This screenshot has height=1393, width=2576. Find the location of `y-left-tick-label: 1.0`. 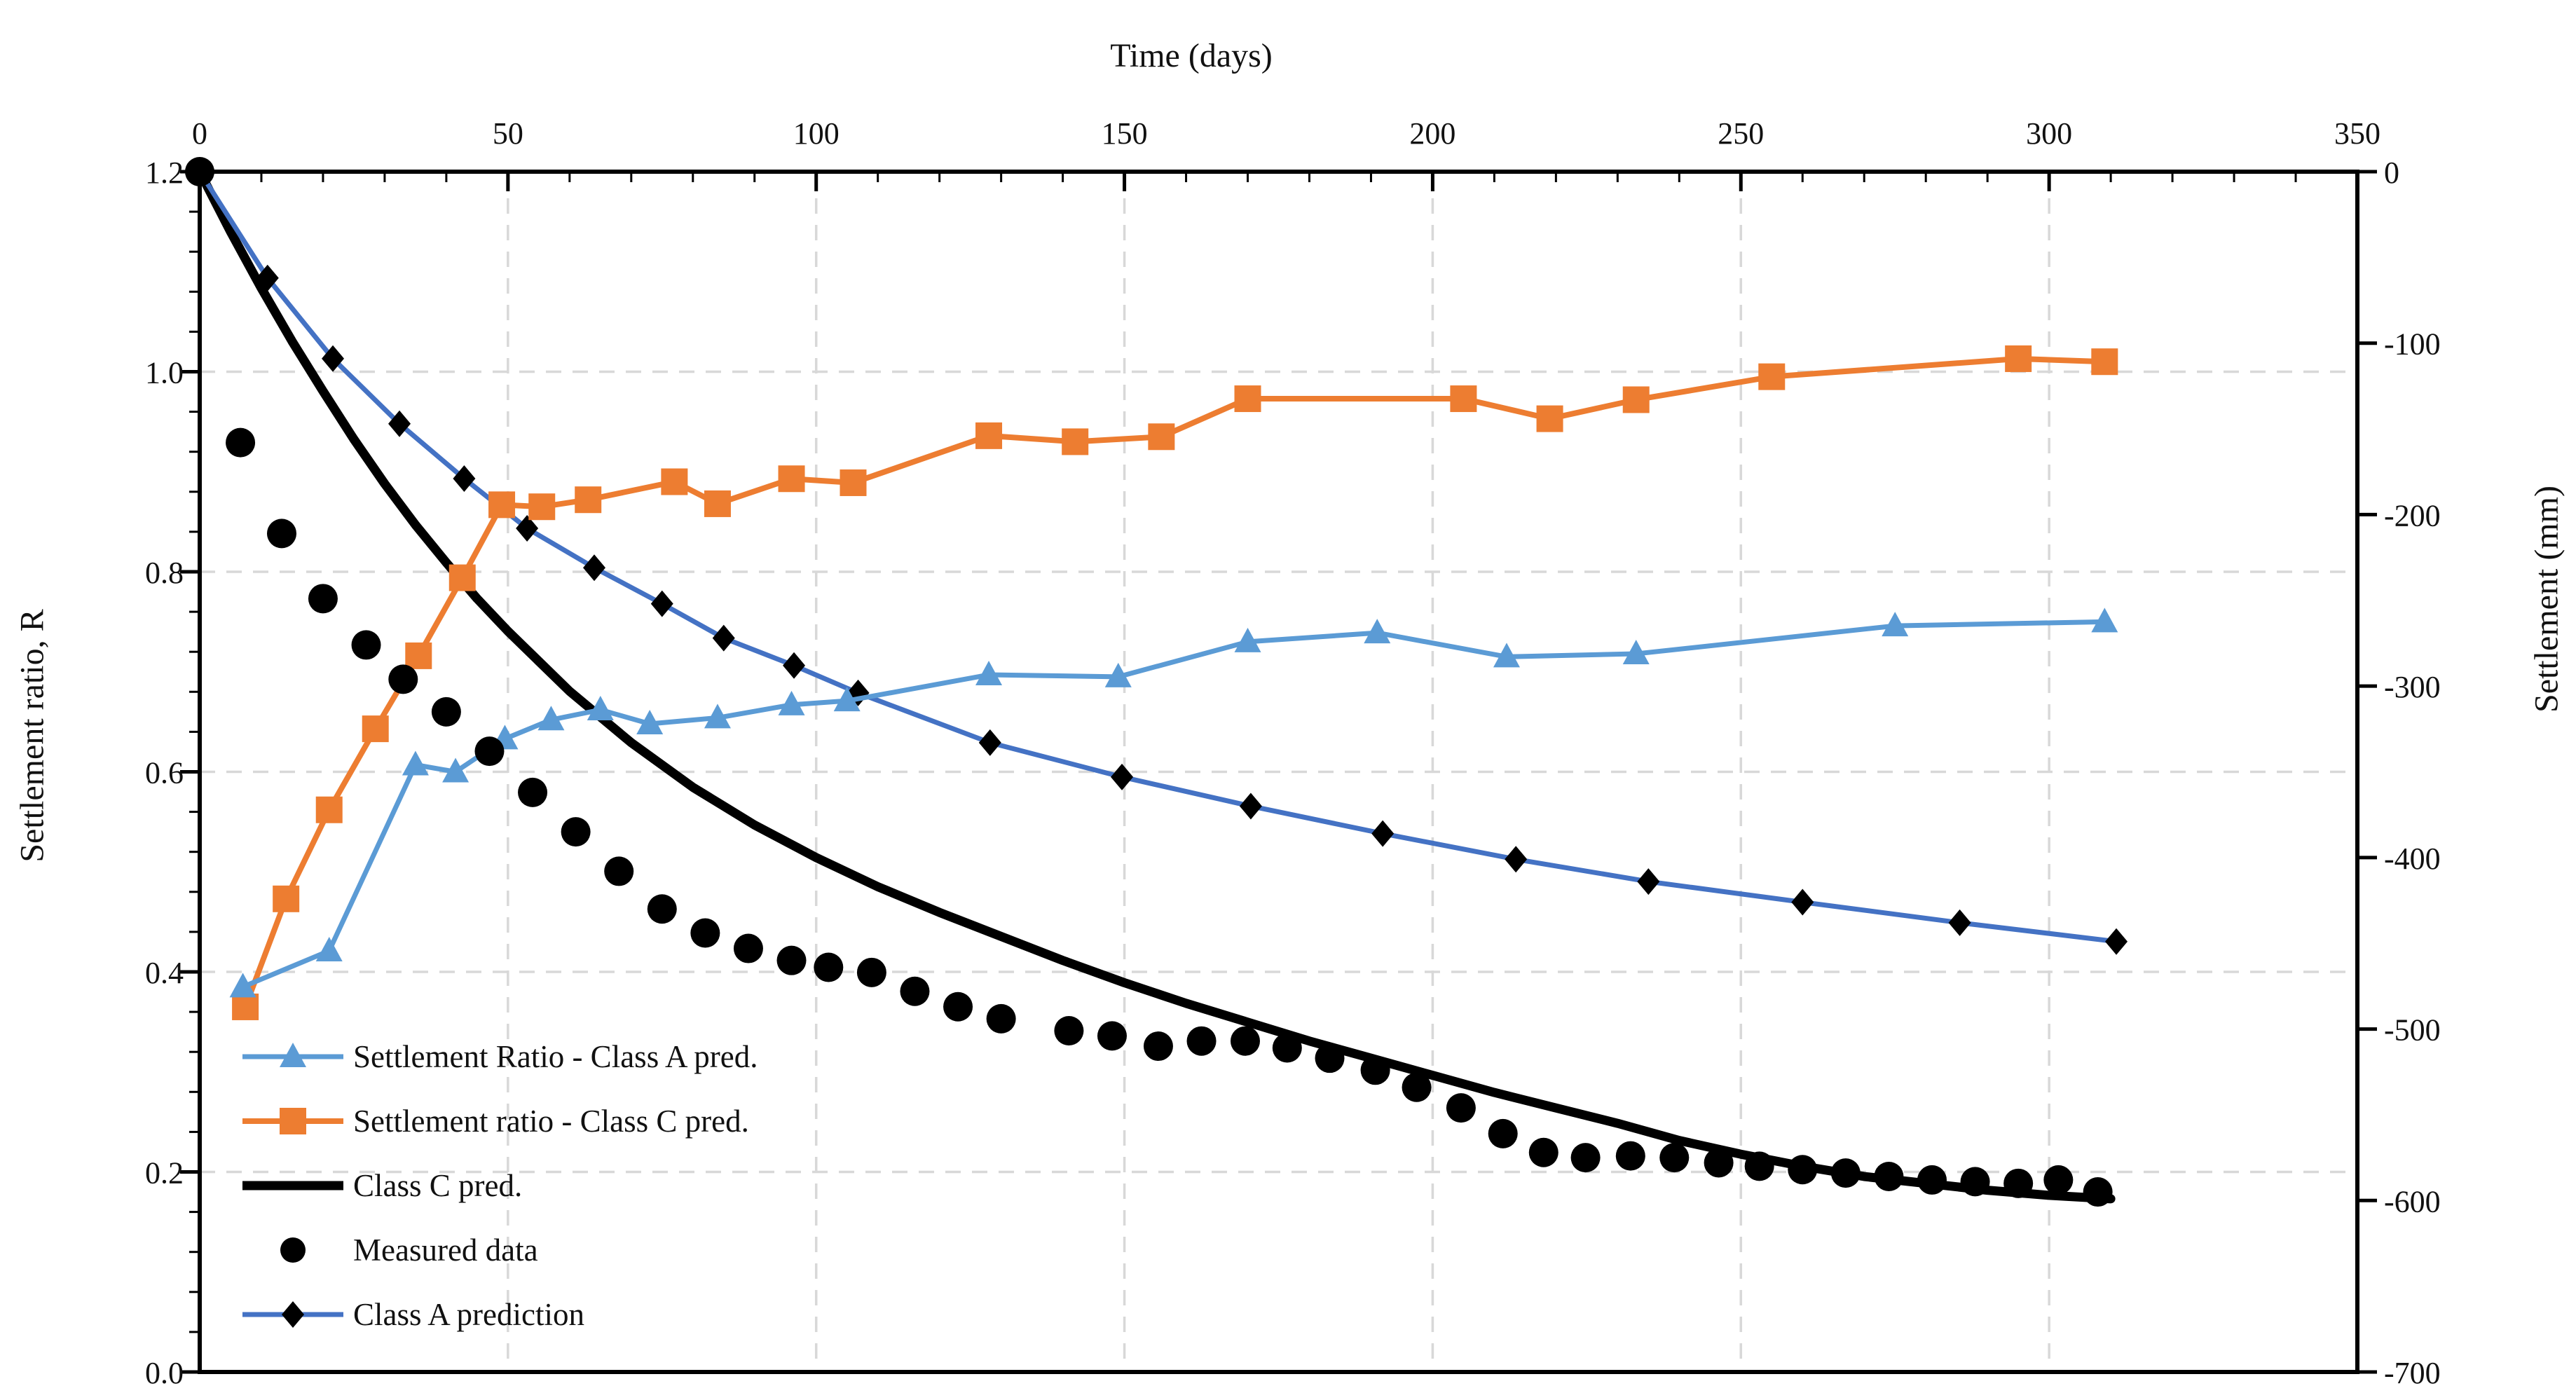

y-left-tick-label: 1.0 is located at coordinates (164, 373).